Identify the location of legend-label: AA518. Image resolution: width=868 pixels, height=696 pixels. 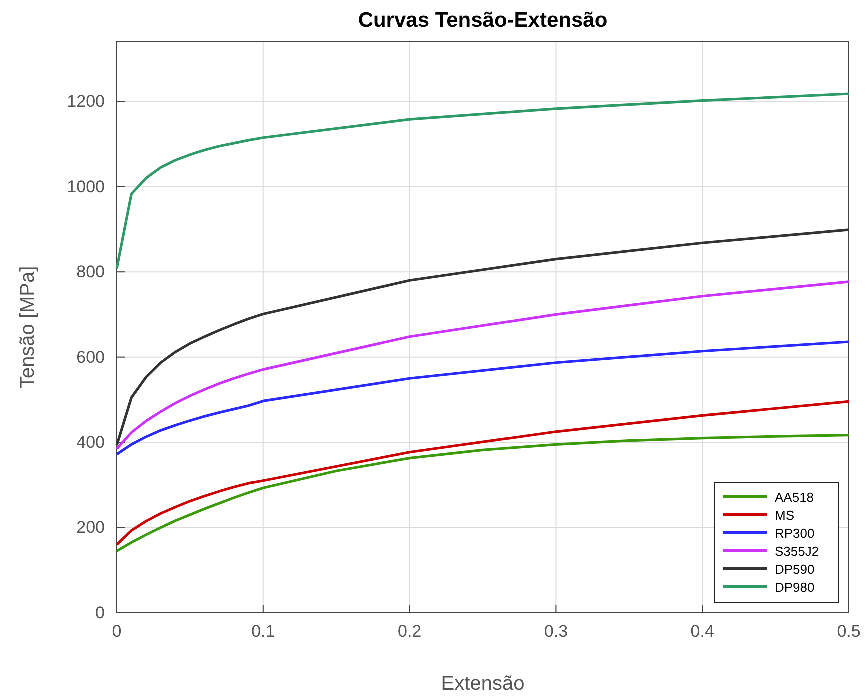
(794, 497).